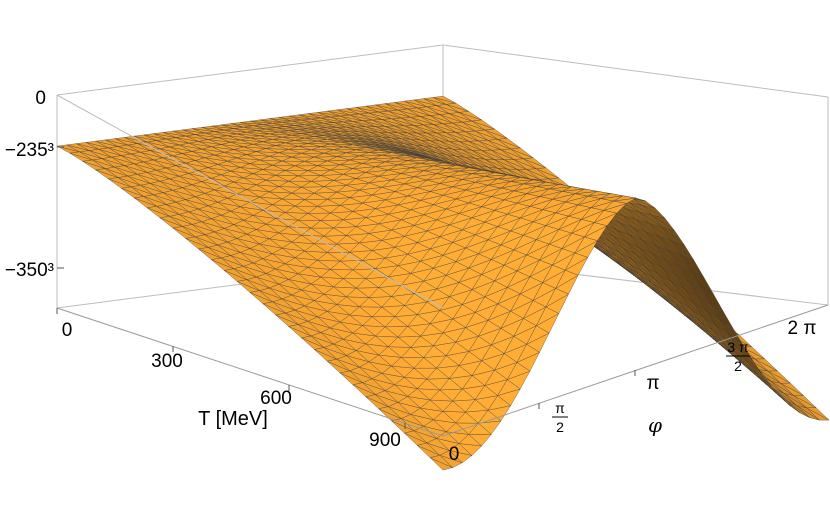  I want to click on x-axis-label: T [MeV], so click(233, 419).